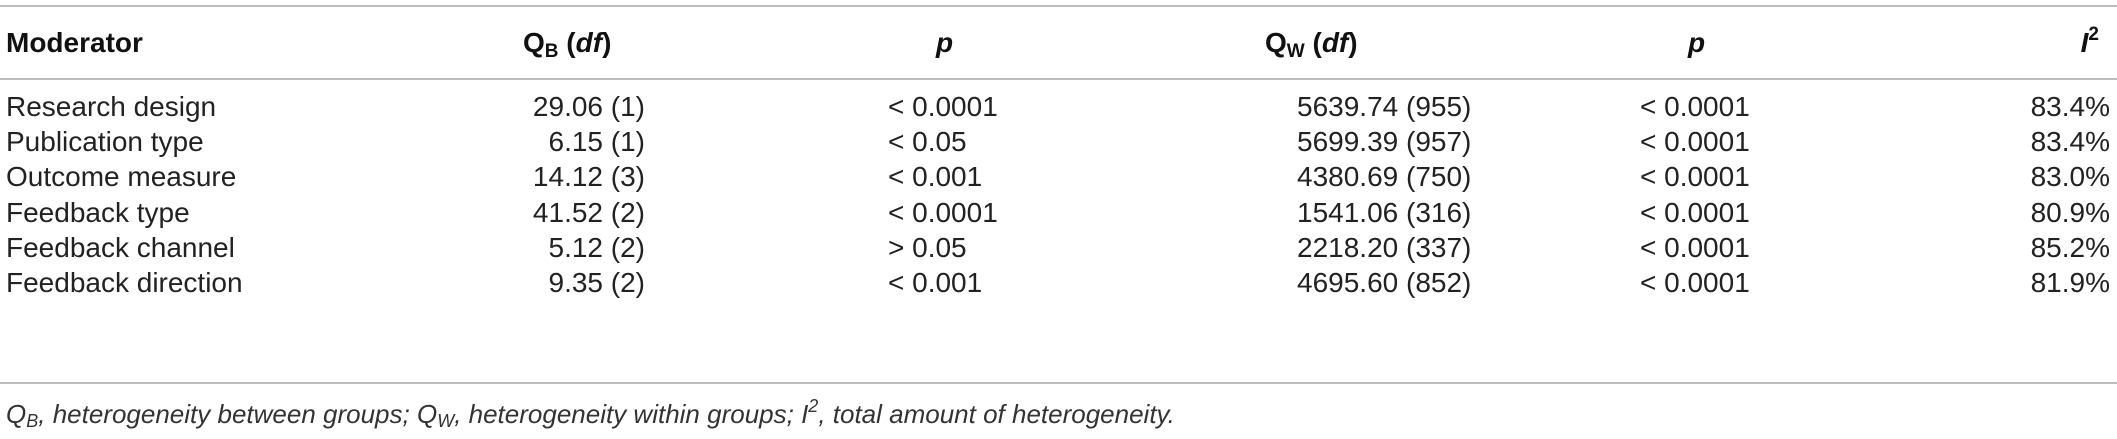 Image resolution: width=2117 pixels, height=439 pixels. Describe the element at coordinates (98, 212) in the screenshot. I see `cell-moderator: Feedback type` at that location.